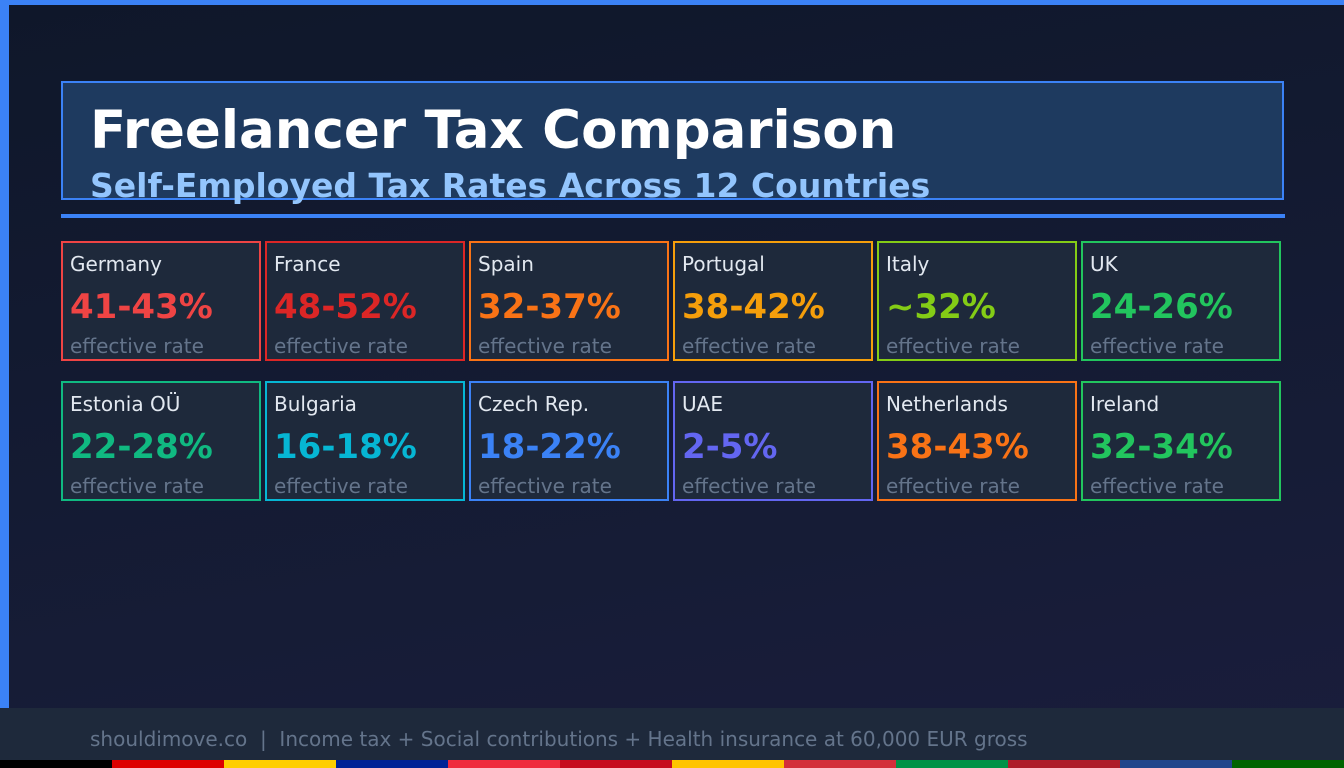 The image size is (1344, 768). Describe the element at coordinates (534, 404) in the screenshot. I see `country-name: Czech Rep.` at that location.